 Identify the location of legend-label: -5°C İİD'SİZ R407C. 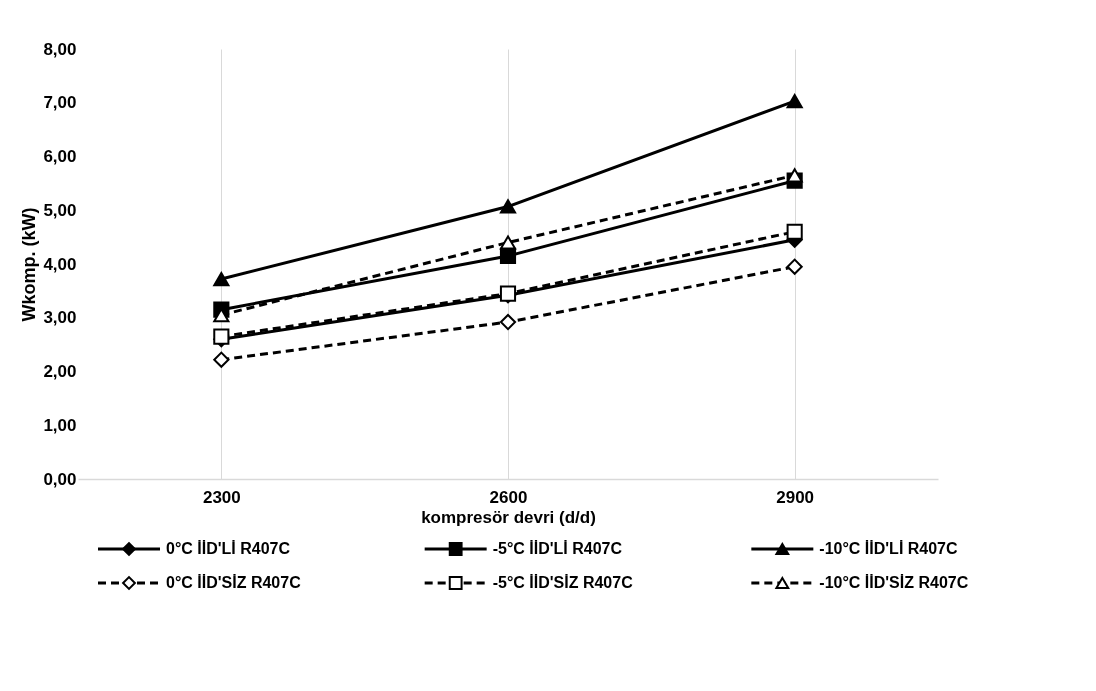
(563, 582).